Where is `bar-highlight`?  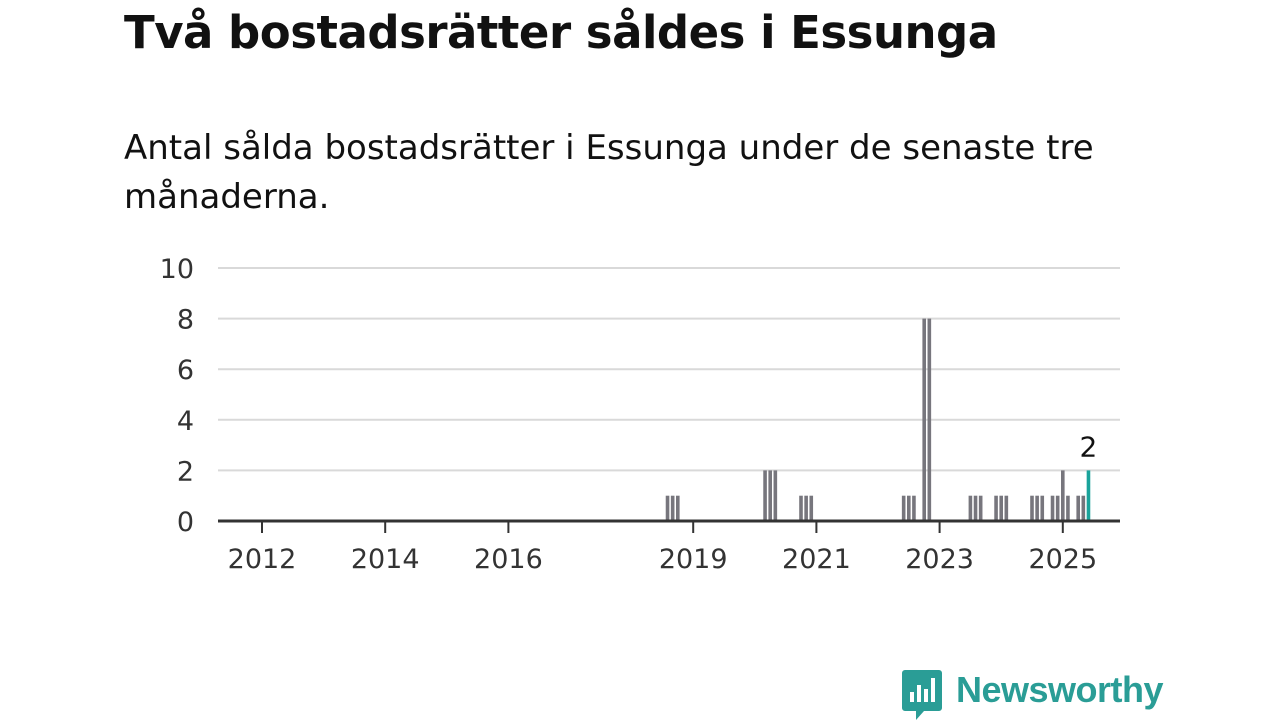
bar-highlight is located at coordinates (1088, 495).